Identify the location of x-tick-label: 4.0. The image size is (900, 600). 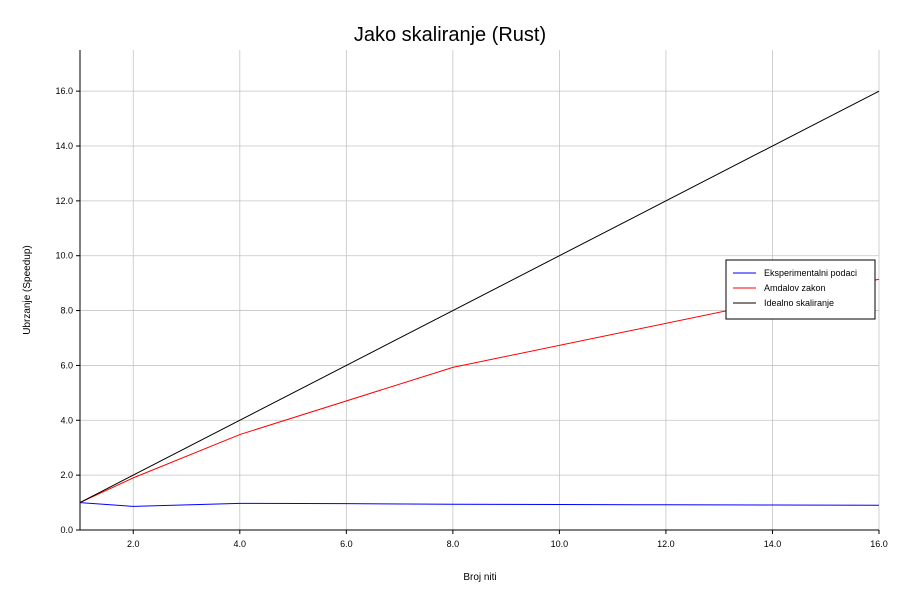
(240, 544).